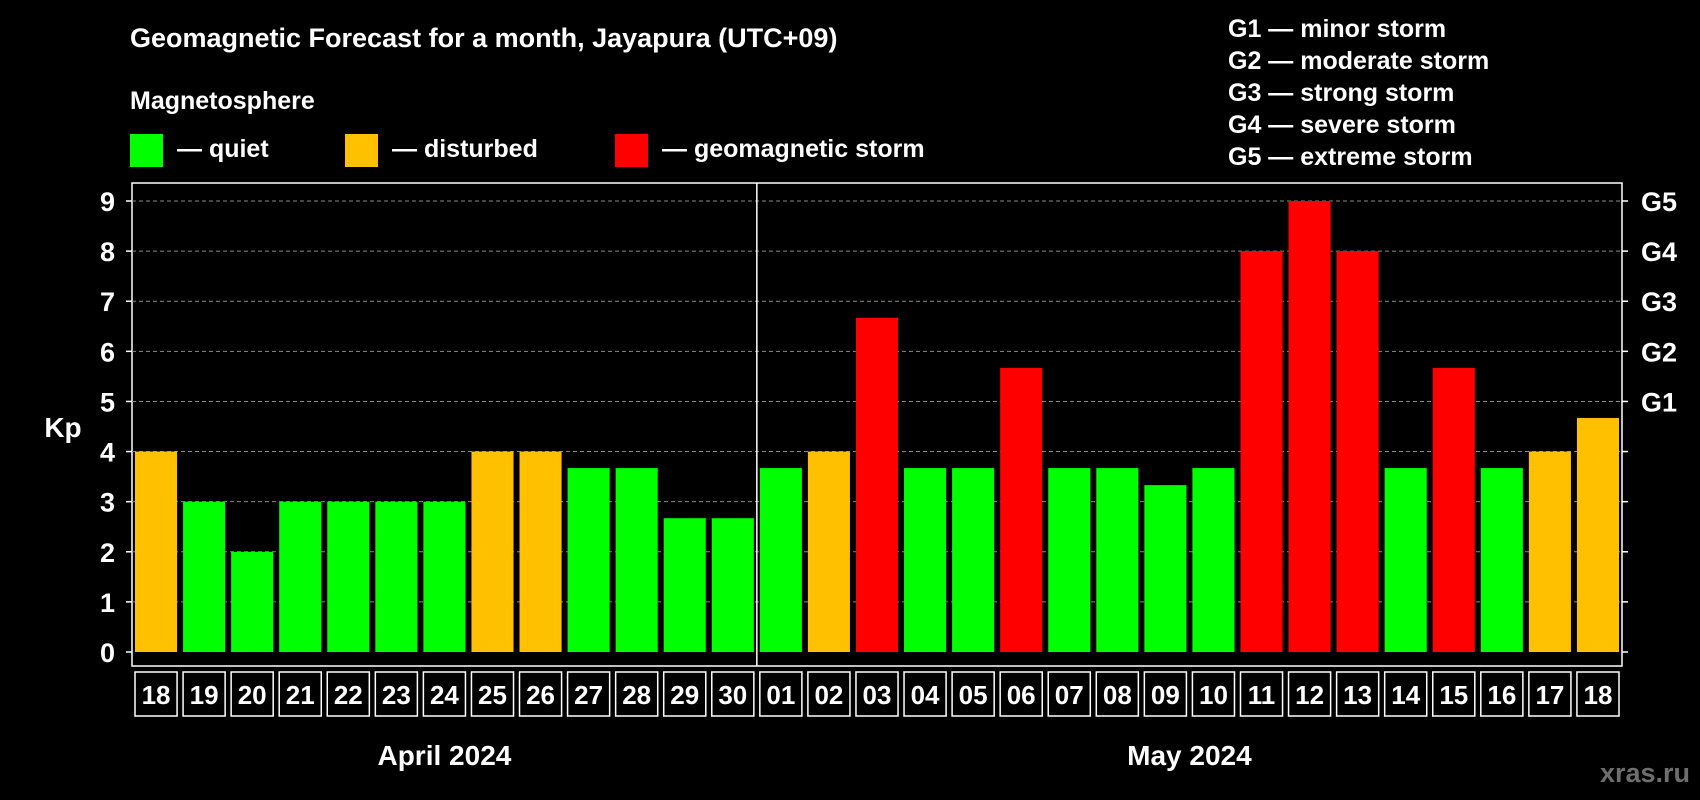 Image resolution: width=1700 pixels, height=800 pixels. I want to click on x-tick-label: 13, so click(1357, 695).